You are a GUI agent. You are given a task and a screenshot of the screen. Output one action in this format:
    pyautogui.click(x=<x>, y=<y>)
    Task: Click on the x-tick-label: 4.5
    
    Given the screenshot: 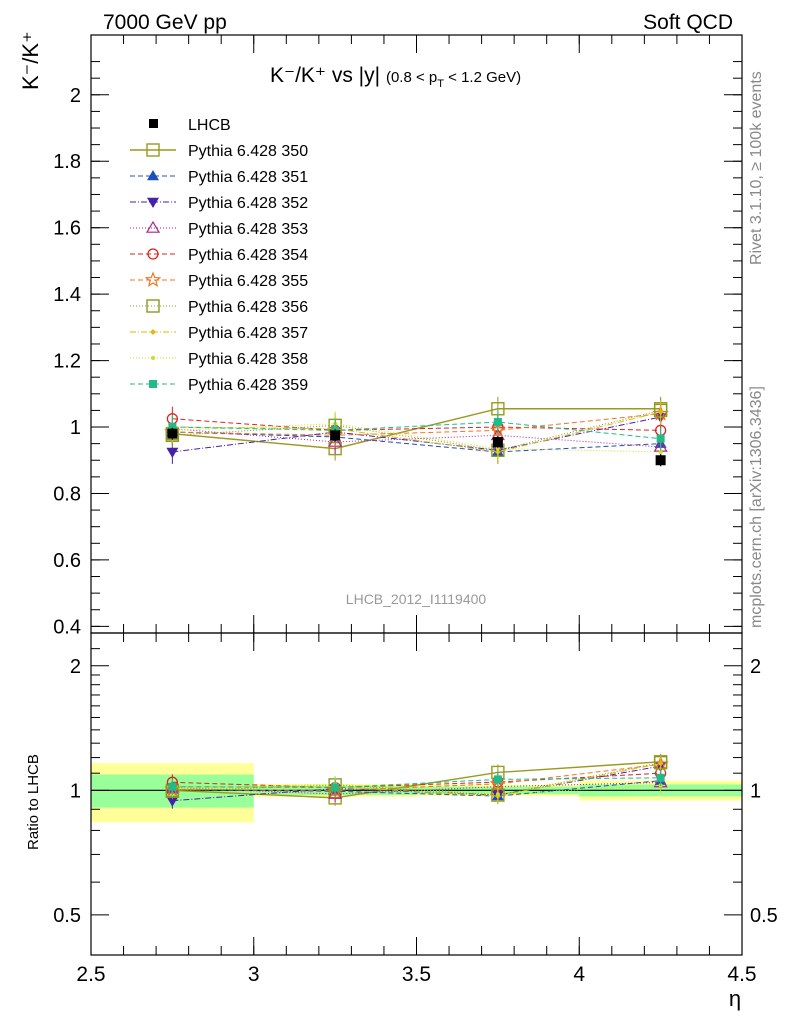 What is the action you would take?
    pyautogui.click(x=741, y=974)
    